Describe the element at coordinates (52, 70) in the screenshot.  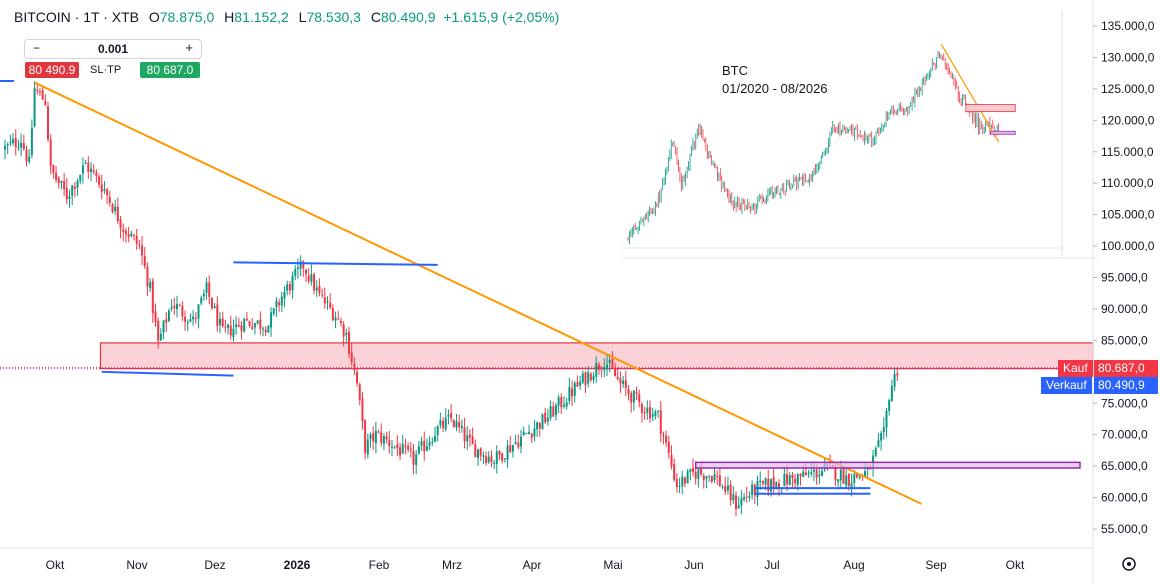
I see `sell-button: 80 490.9` at that location.